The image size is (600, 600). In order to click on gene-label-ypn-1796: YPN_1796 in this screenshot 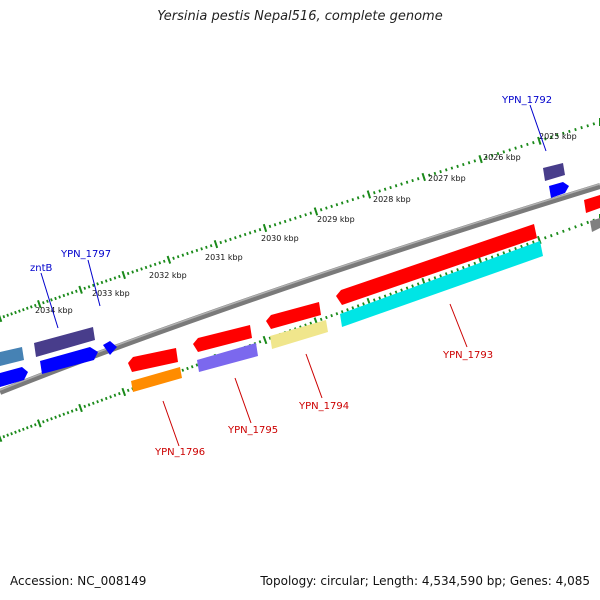, I will do `click(179, 452)`.